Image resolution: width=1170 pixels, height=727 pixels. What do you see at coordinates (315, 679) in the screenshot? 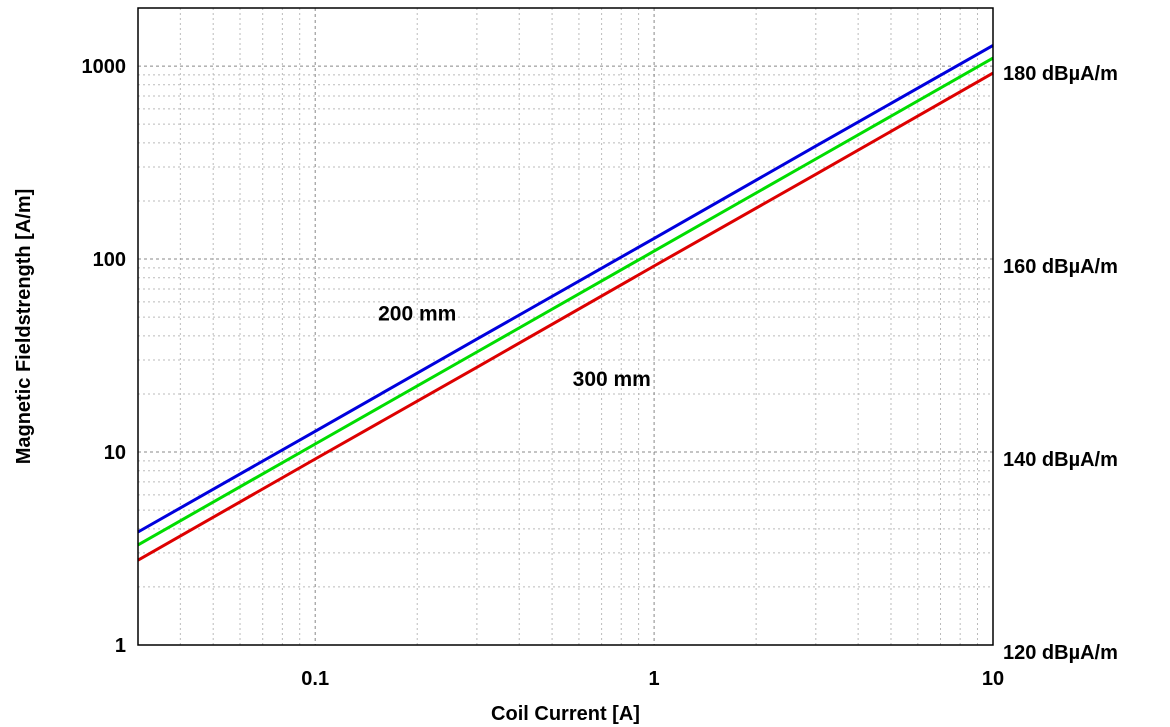
I see `x-tick-label: 0.1` at bounding box center [315, 679].